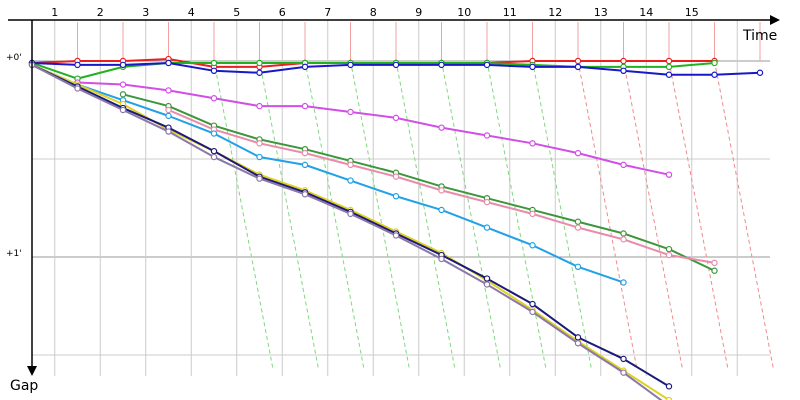 This screenshot has width=800, height=400. What do you see at coordinates (601, 12) in the screenshot?
I see `lap-tick-label: 13` at bounding box center [601, 12].